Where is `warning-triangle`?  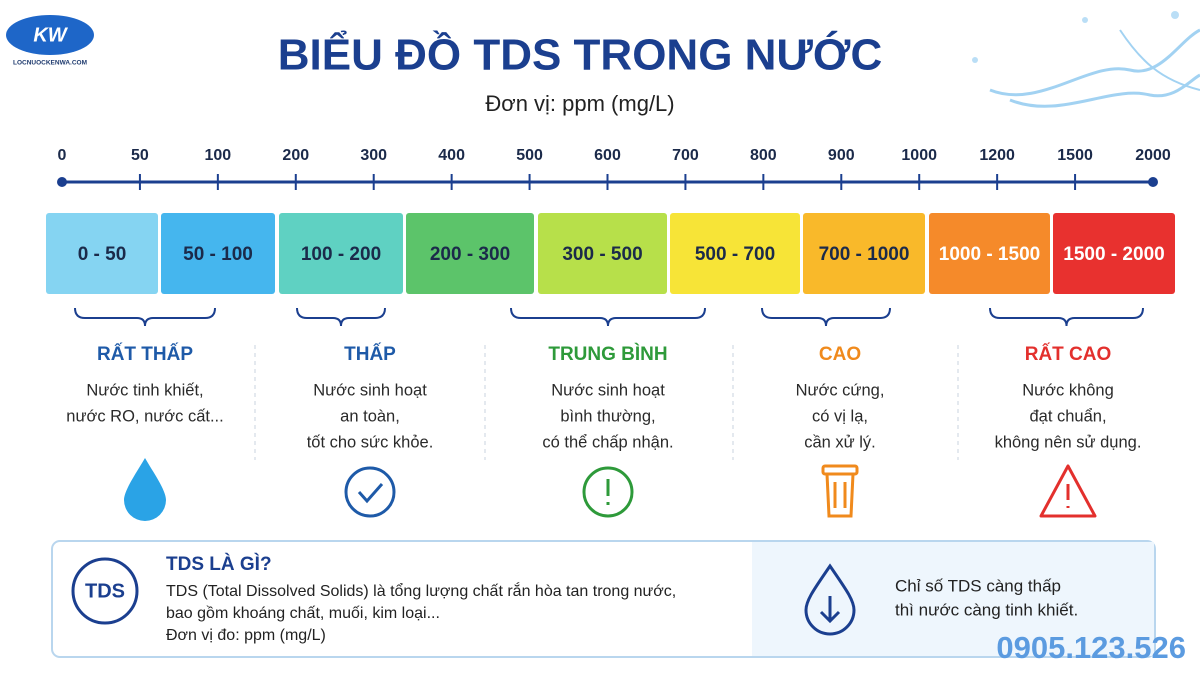
warning-triangle is located at coordinates (1068, 491).